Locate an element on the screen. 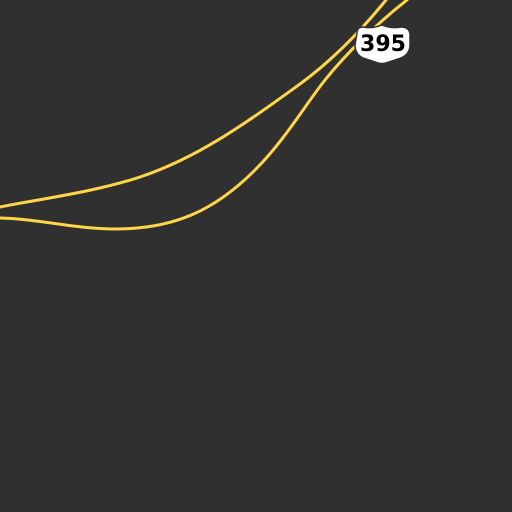  route-shield-number: 395 is located at coordinates (383, 44).